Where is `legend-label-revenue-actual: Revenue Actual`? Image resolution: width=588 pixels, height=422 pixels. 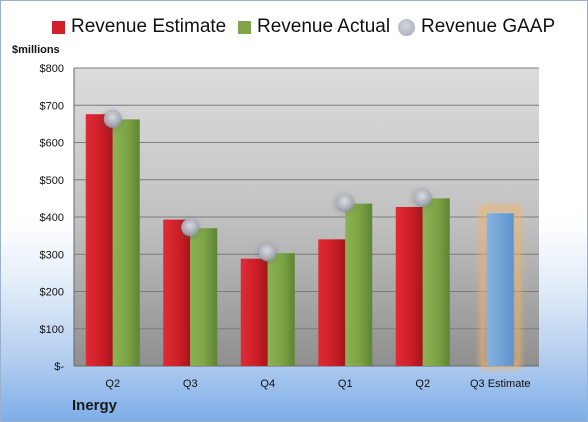
legend-label-revenue-actual: Revenue Actual is located at coordinates (324, 26).